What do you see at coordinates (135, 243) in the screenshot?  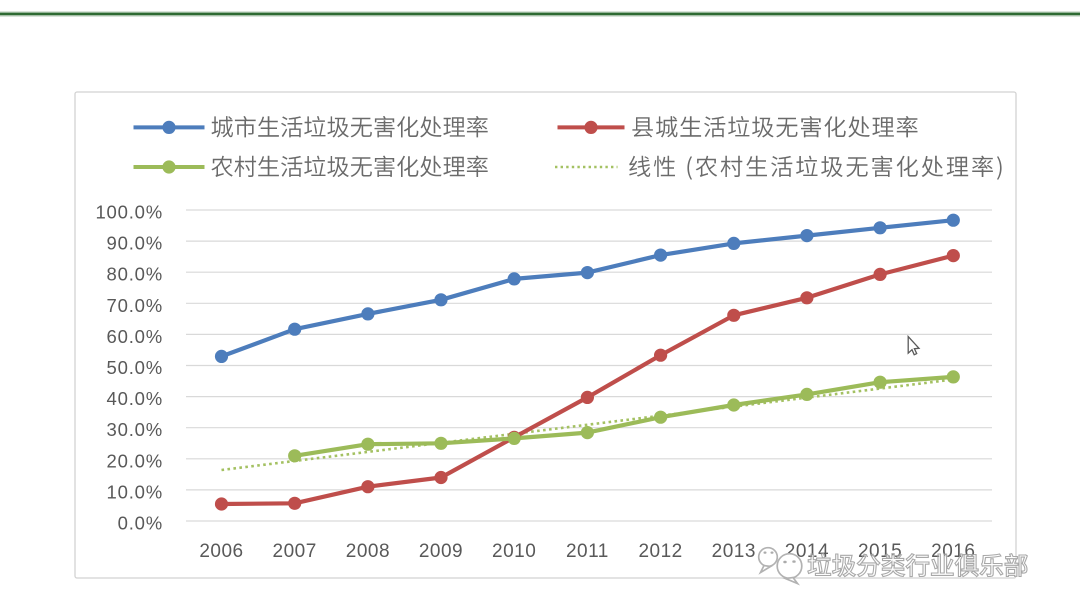 I see `svg-text: 90.0%` at bounding box center [135, 243].